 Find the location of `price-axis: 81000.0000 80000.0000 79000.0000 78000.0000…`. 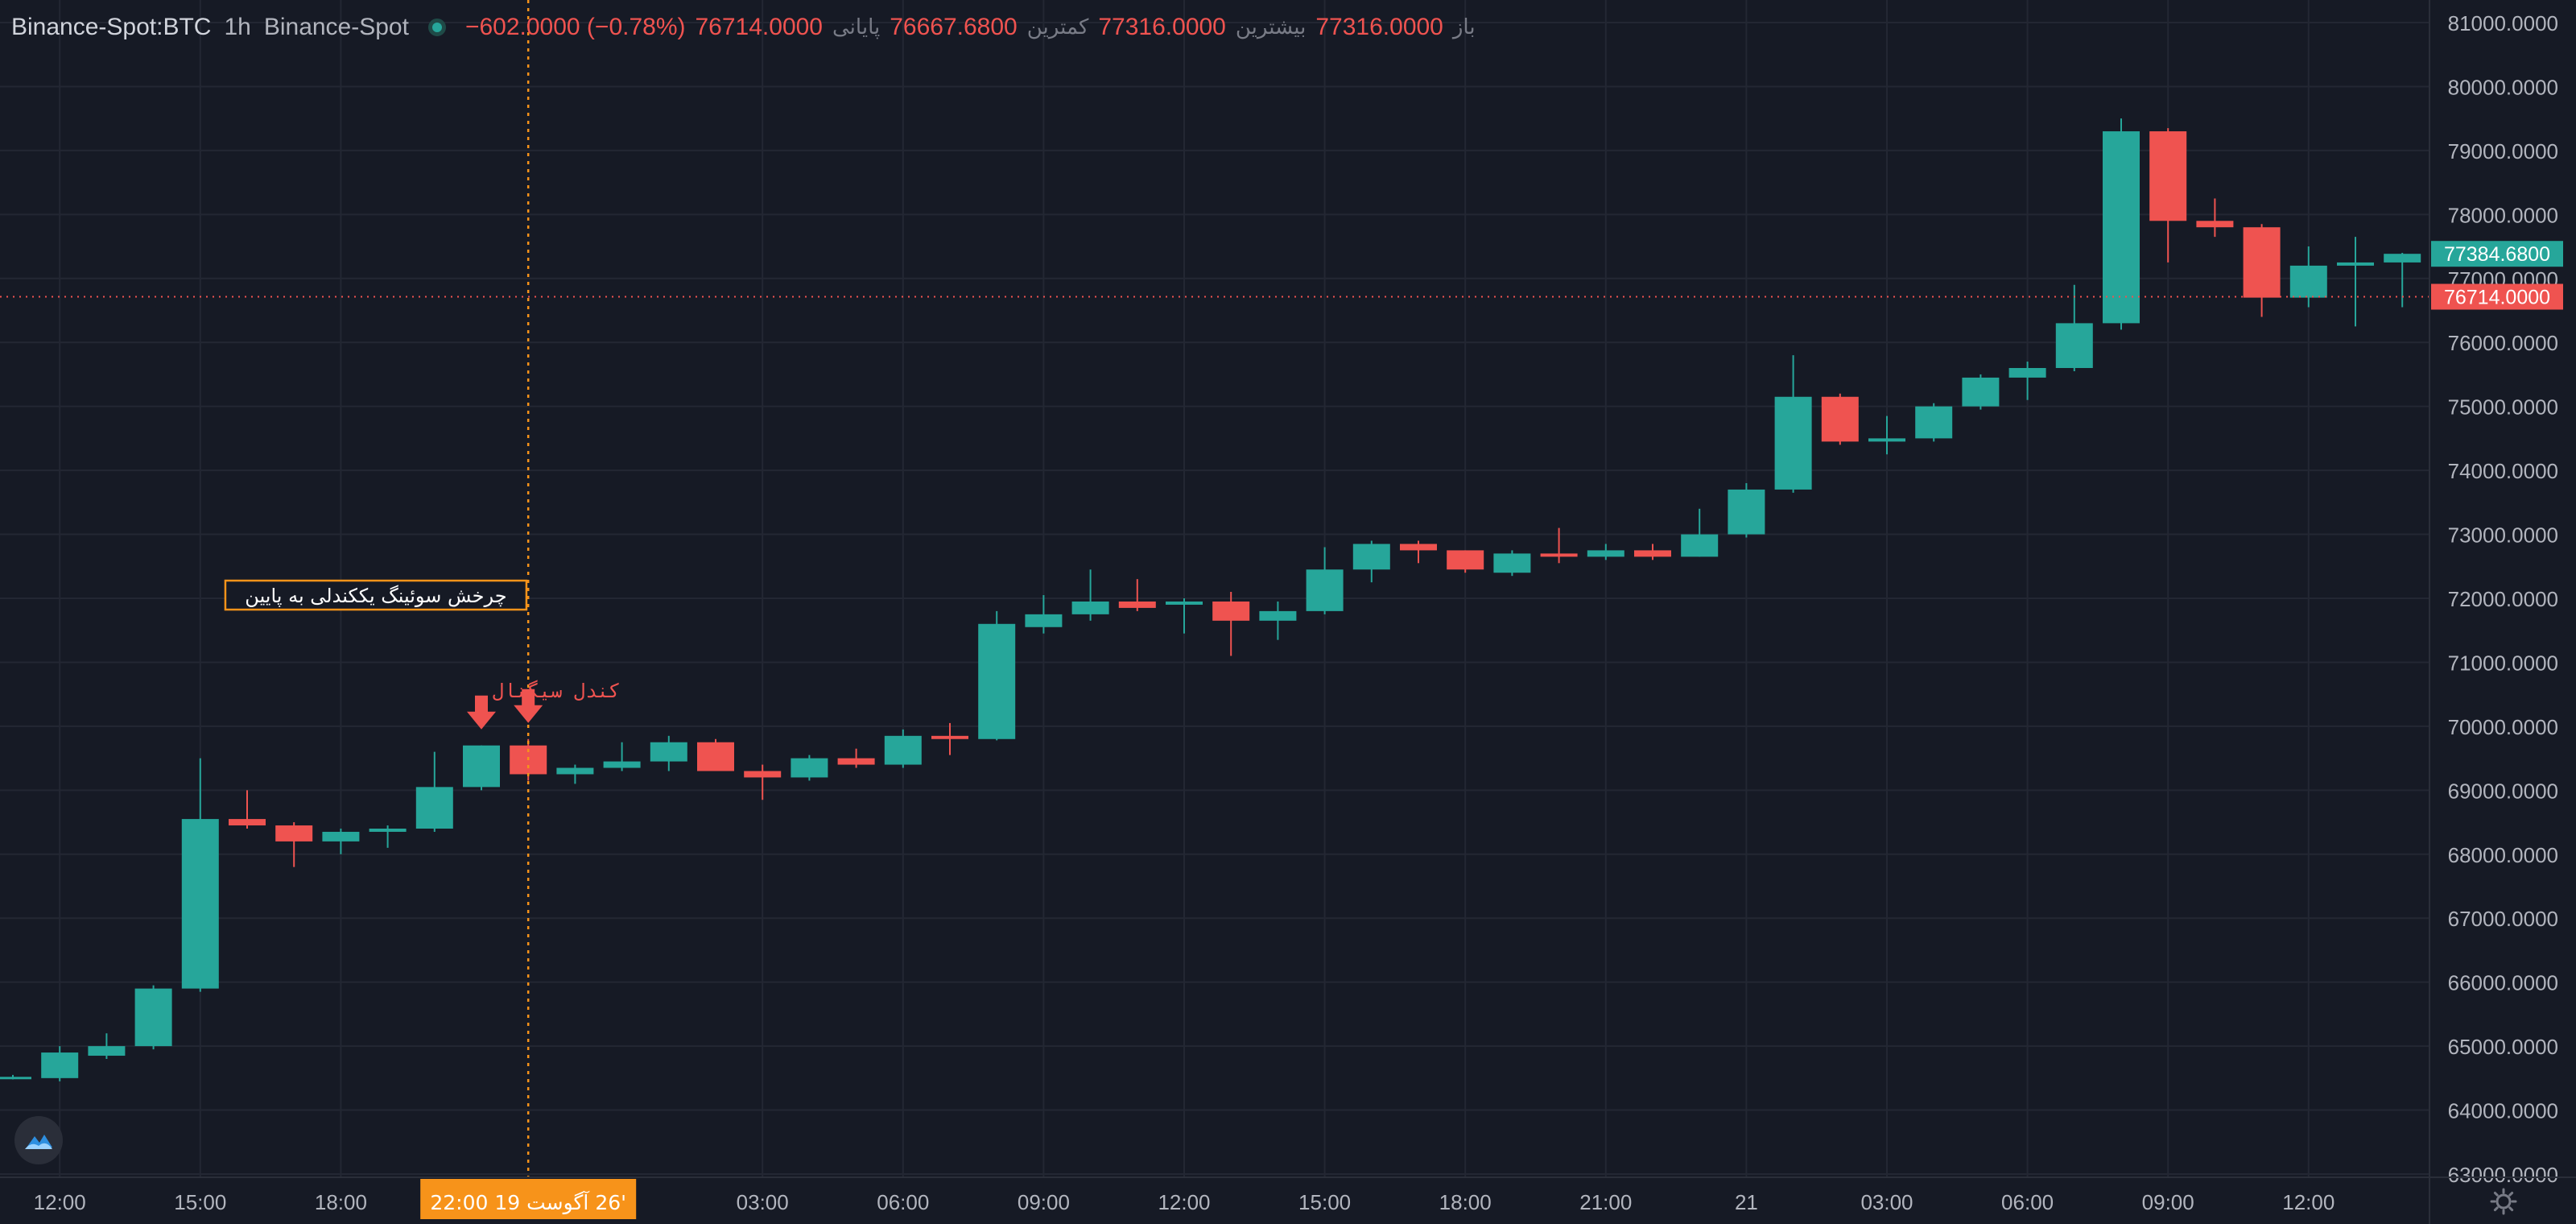

price-axis: 81000.0000 80000.0000 79000.0000 78000.0000… is located at coordinates (2496, 612).